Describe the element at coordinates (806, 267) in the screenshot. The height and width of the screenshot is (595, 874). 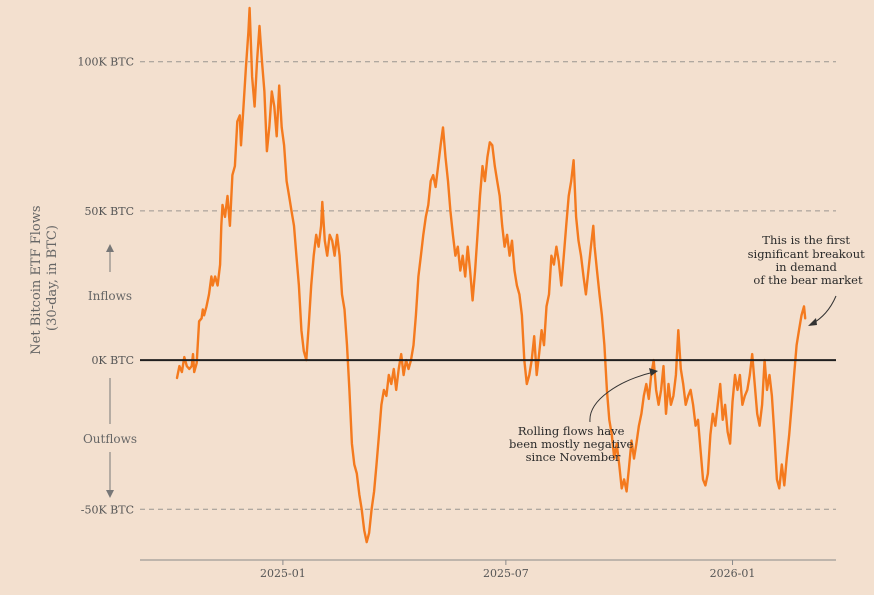
I see `annotation-breakout-line-3: in demand` at that location.